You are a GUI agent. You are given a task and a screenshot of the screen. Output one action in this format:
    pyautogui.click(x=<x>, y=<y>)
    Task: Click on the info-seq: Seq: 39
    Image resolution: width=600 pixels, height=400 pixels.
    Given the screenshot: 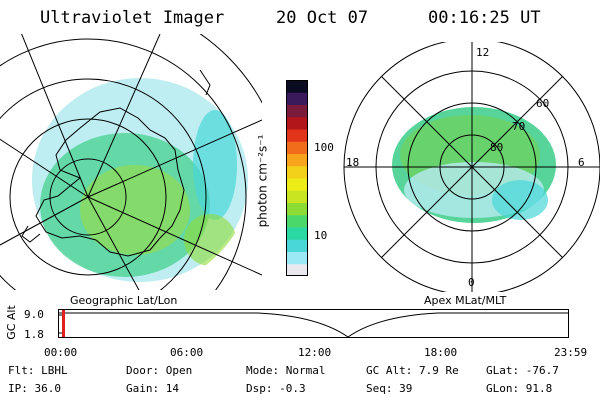 What is the action you would take?
    pyautogui.click(x=389, y=388)
    